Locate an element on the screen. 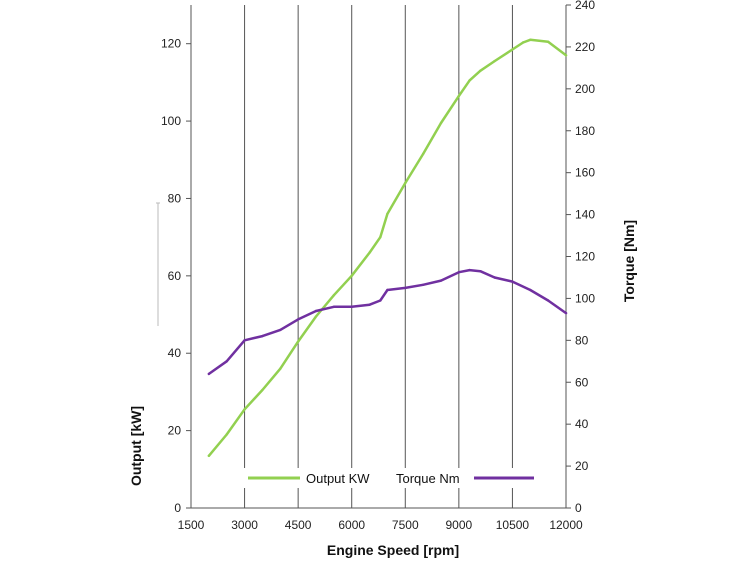 This screenshot has height=566, width=747. y-left-tick-label: 60 is located at coordinates (175, 276).